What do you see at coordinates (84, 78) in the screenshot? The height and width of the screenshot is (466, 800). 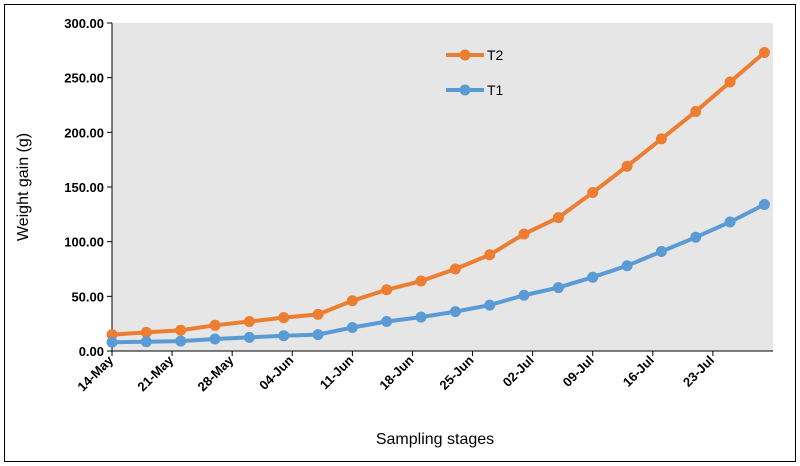 I see `y-tick-label: 250.00` at bounding box center [84, 78].